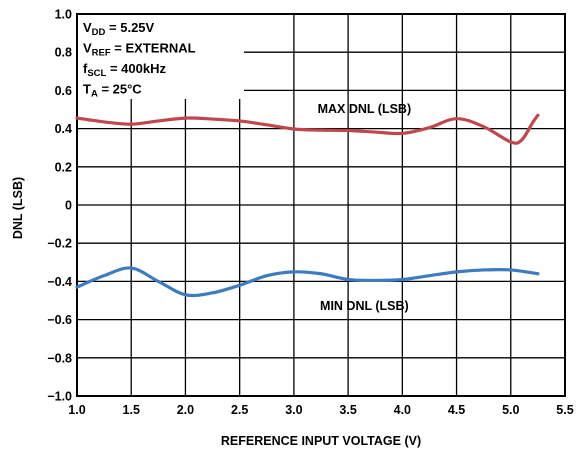  What do you see at coordinates (59, 244) in the screenshot?
I see `y-tick-label: −0.2` at bounding box center [59, 244].